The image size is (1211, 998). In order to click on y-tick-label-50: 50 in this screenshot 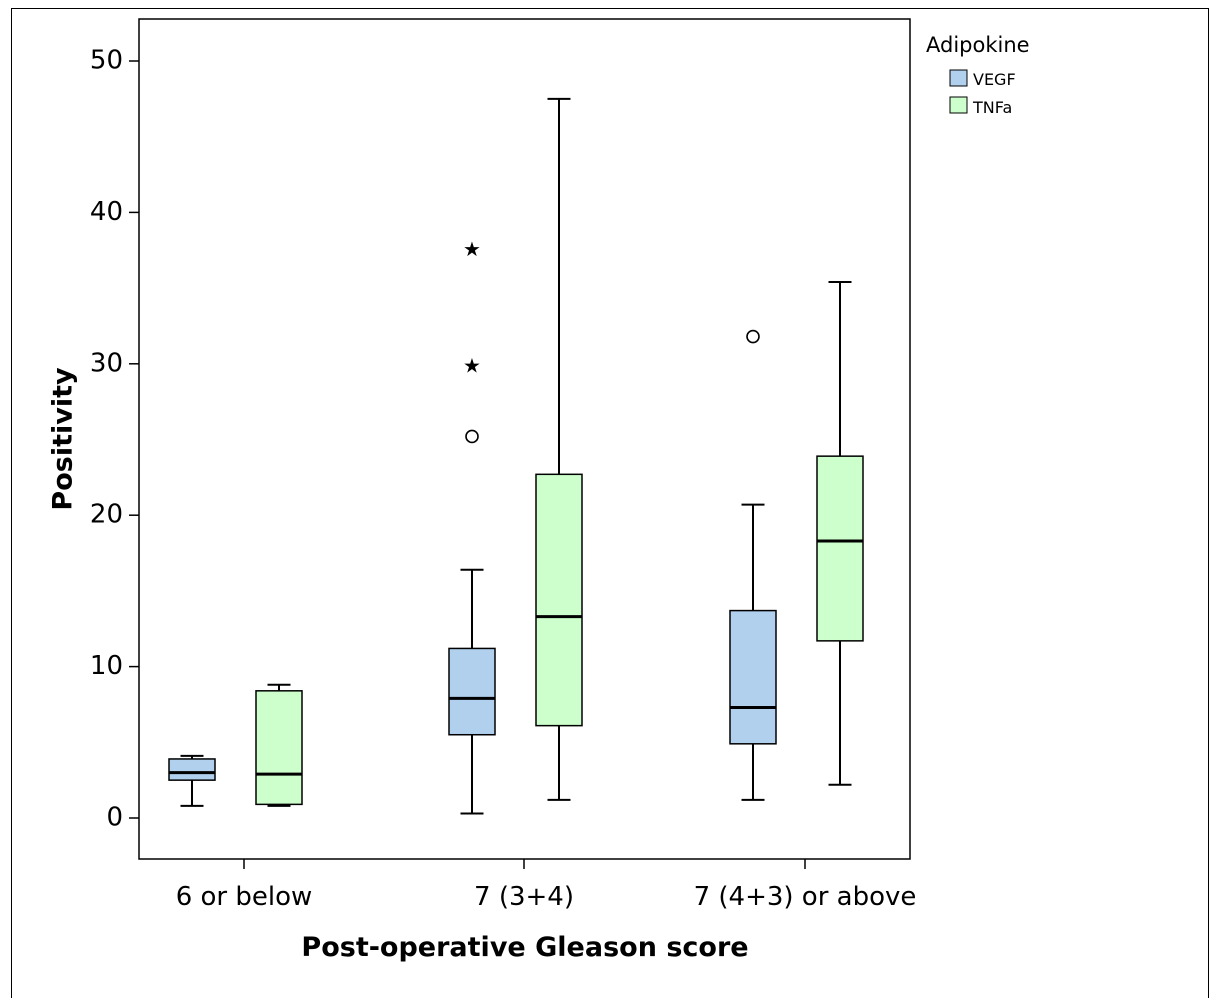, I will do `click(106, 61)`.